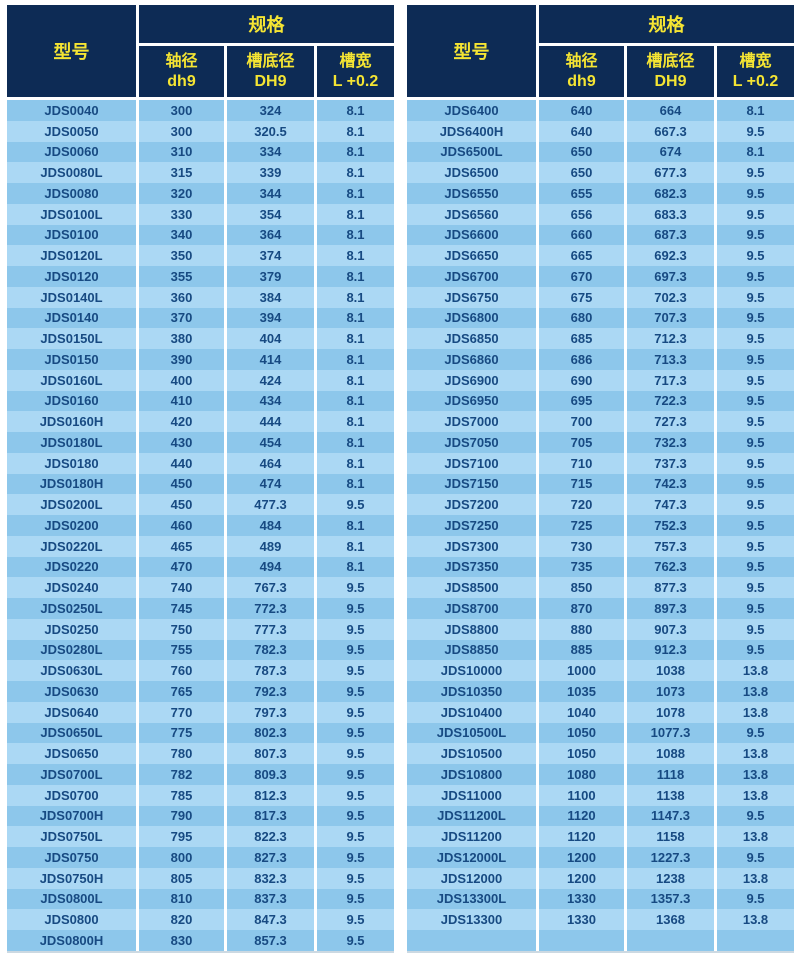 The width and height of the screenshot is (800, 960). I want to click on model-cell: JDS0100L, so click(71, 214).